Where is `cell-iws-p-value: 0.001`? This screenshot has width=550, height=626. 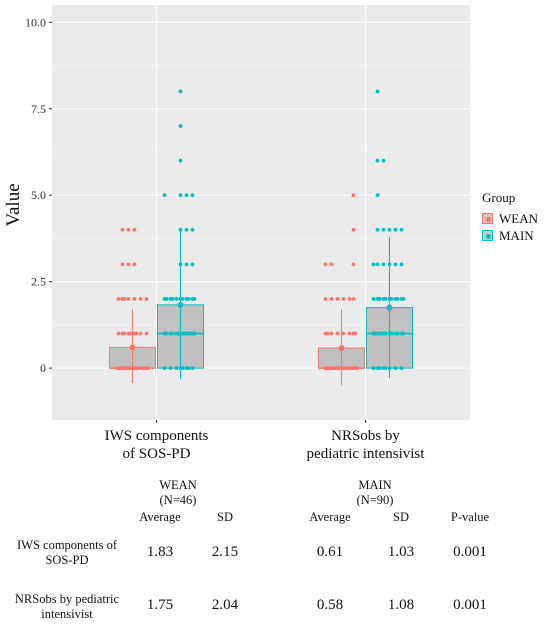
cell-iws-p-value: 0.001 is located at coordinates (470, 552).